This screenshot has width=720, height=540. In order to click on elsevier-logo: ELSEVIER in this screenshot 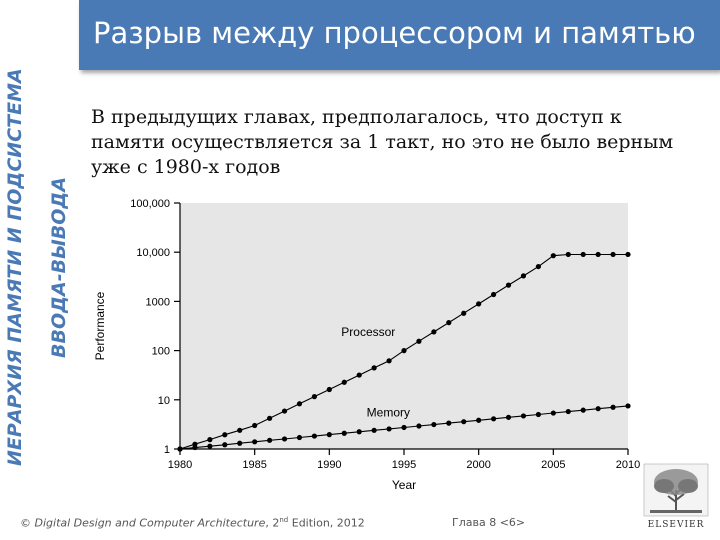, I will do `click(676, 497)`.